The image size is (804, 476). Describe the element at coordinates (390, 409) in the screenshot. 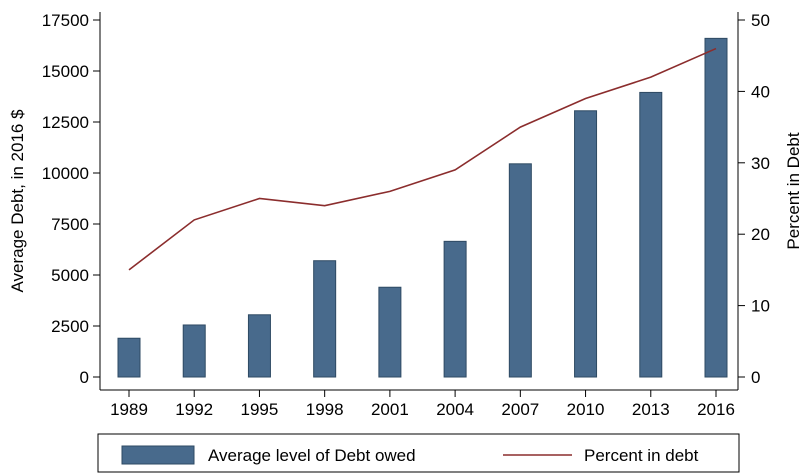

I see `x-tick-label: 2001` at that location.